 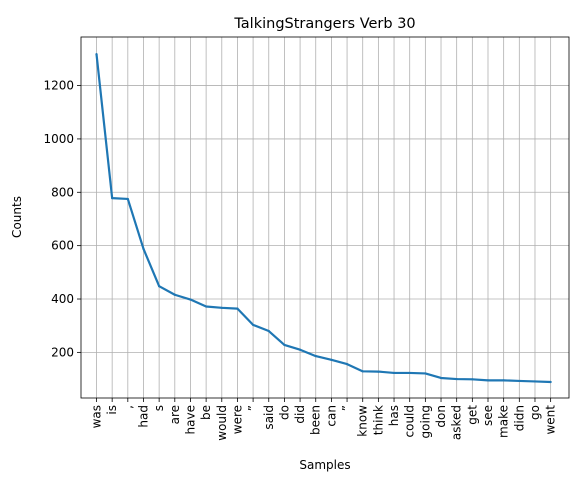 I want to click on x-tick-label: has, so click(x=394, y=415).